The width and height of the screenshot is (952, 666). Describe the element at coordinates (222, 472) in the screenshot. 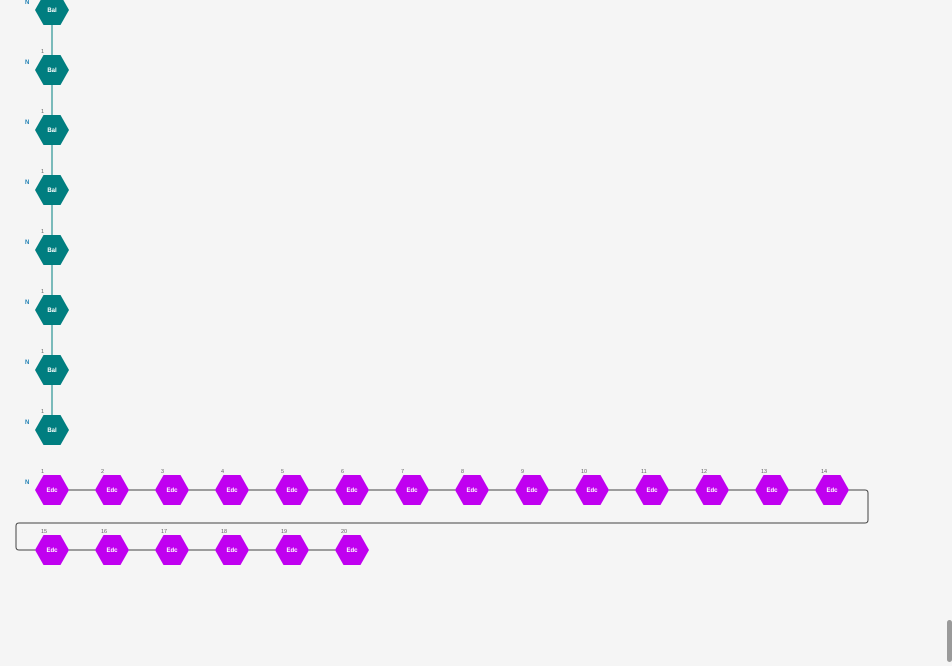

I see `residue-index: 4` at that location.